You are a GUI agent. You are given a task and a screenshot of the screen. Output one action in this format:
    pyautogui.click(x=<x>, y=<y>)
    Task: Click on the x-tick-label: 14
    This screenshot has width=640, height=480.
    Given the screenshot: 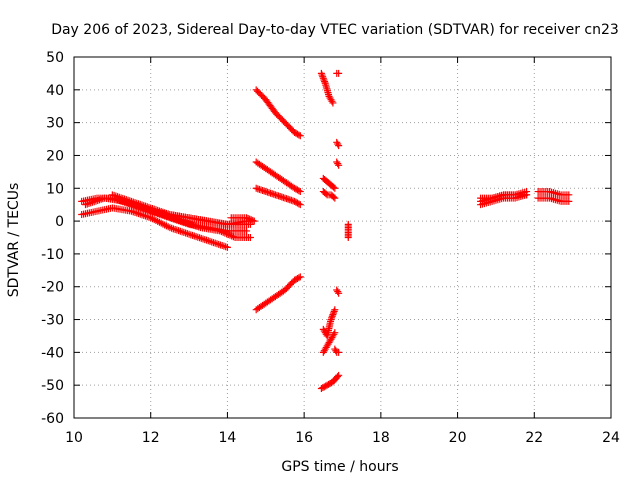 What is the action you would take?
    pyautogui.click(x=228, y=438)
    